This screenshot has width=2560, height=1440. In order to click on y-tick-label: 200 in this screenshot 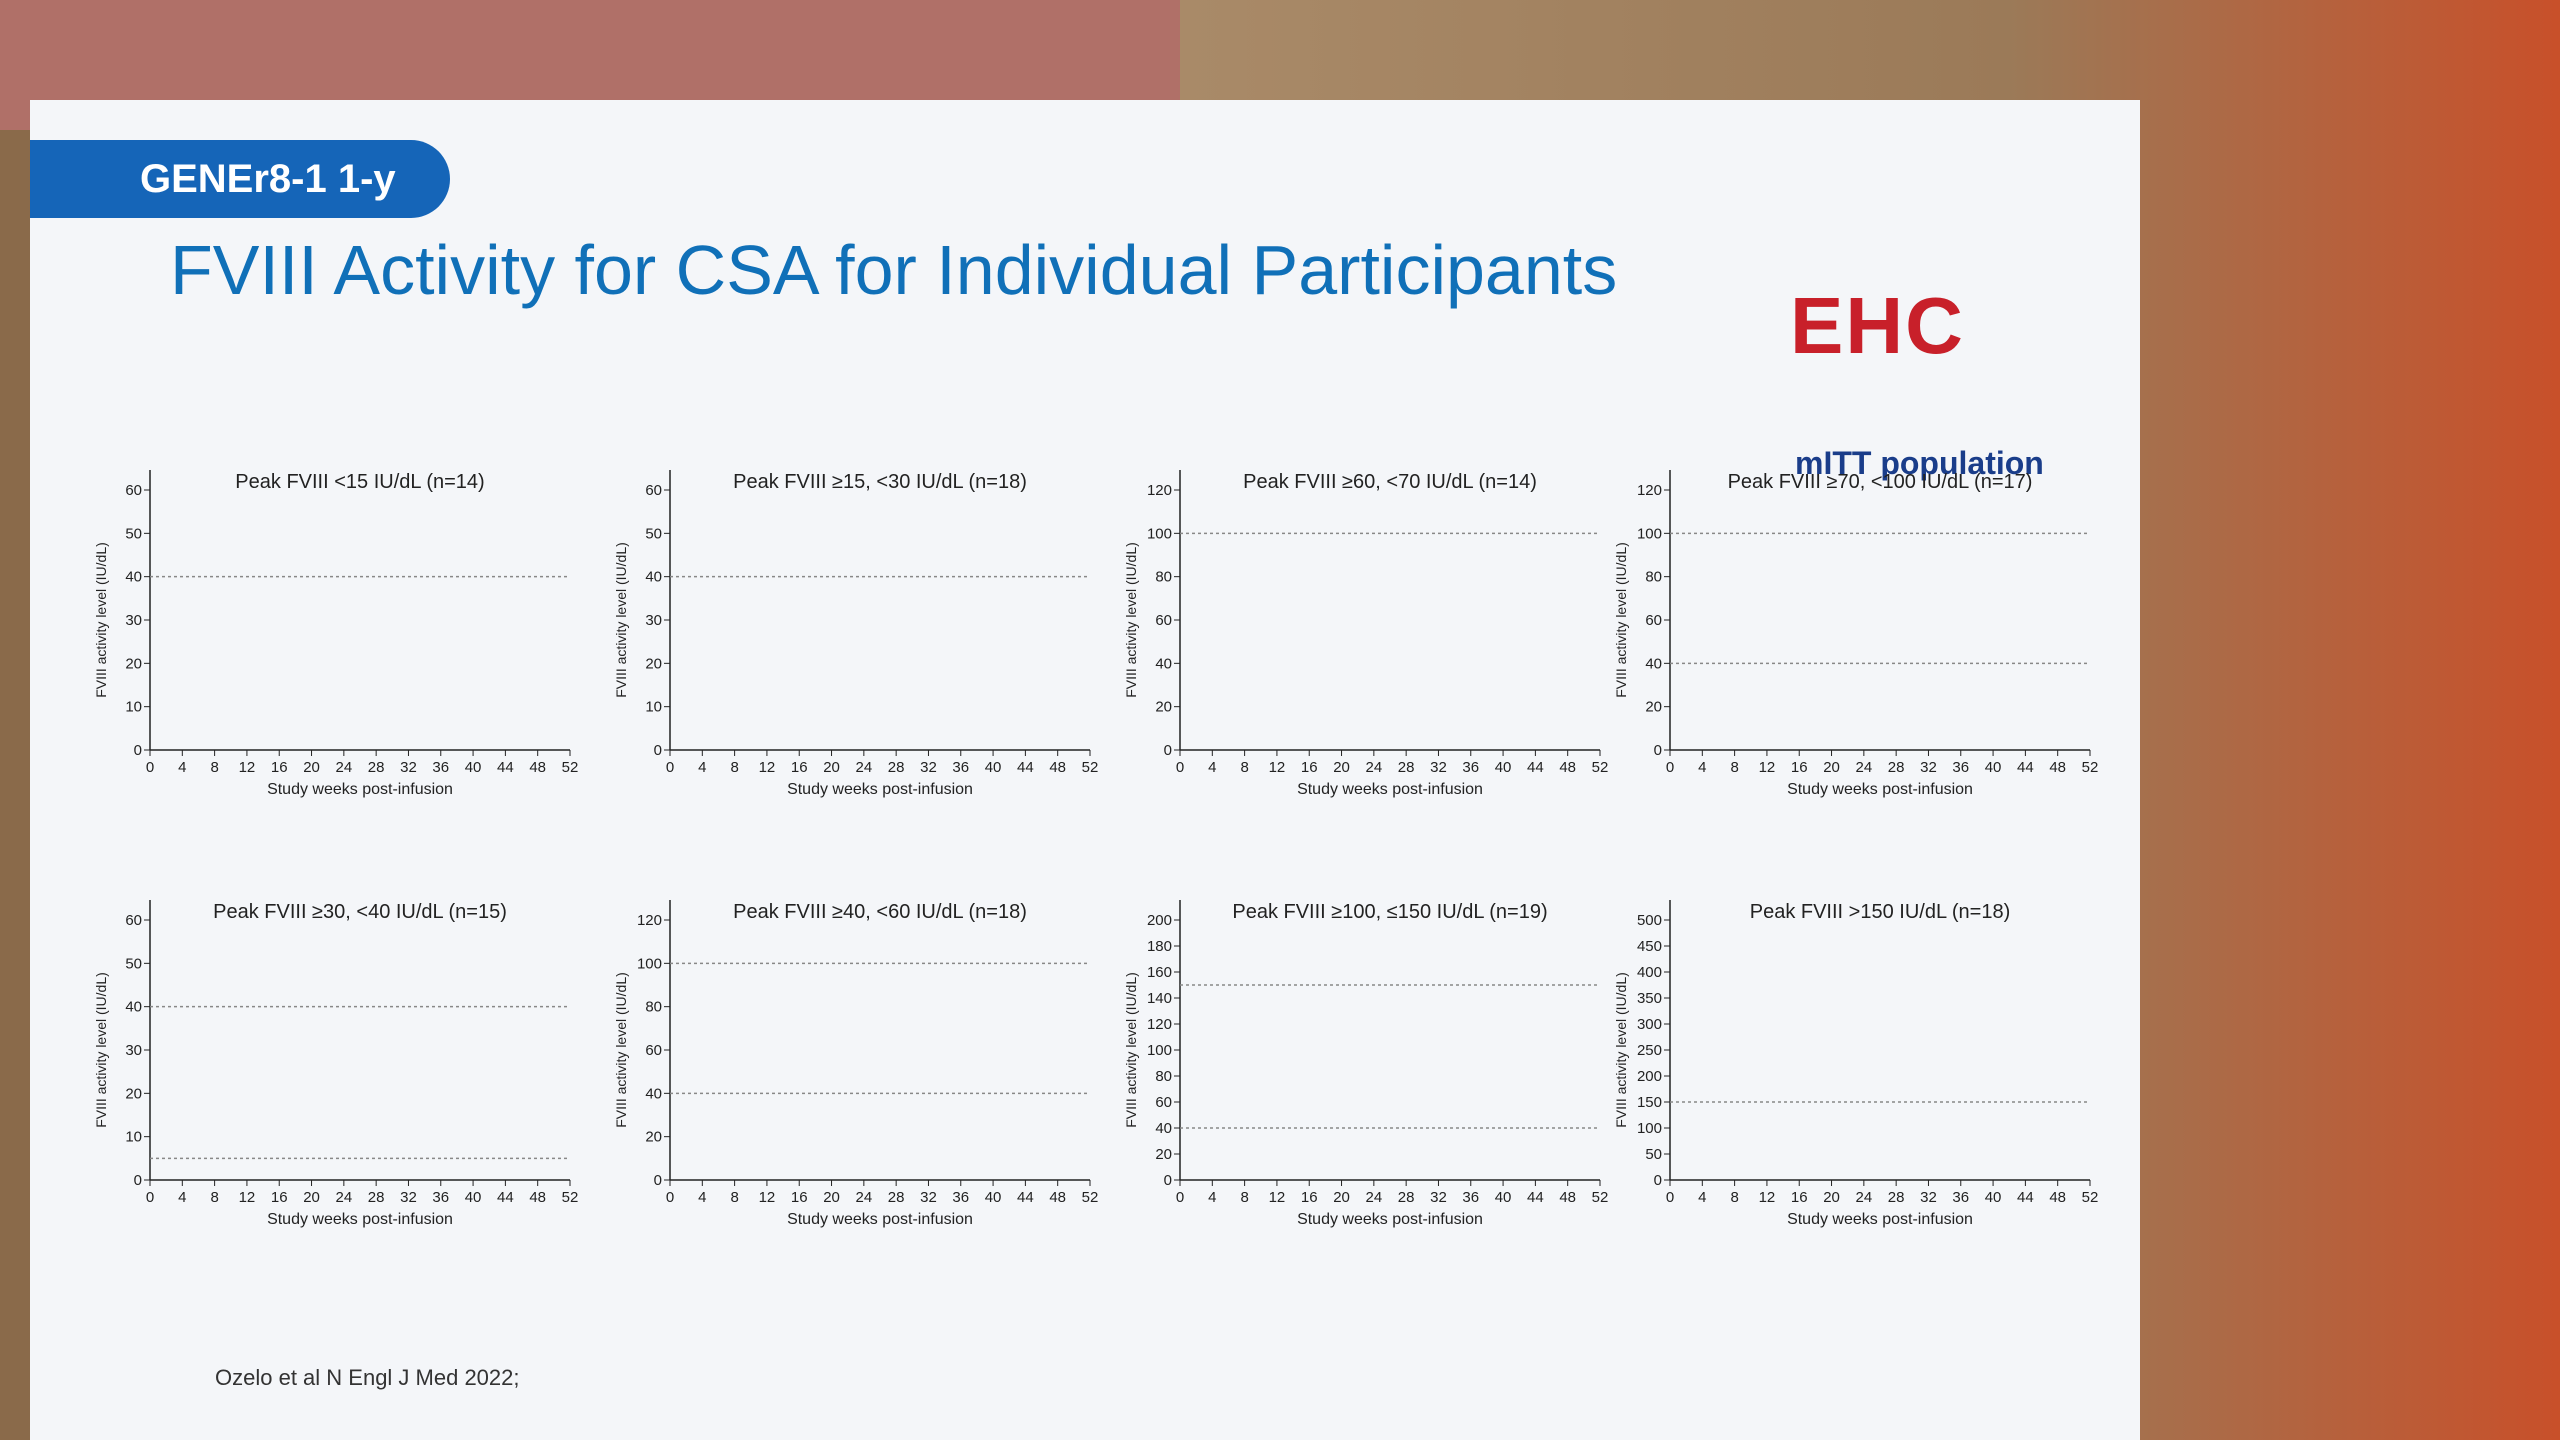, I will do `click(1159, 920)`.